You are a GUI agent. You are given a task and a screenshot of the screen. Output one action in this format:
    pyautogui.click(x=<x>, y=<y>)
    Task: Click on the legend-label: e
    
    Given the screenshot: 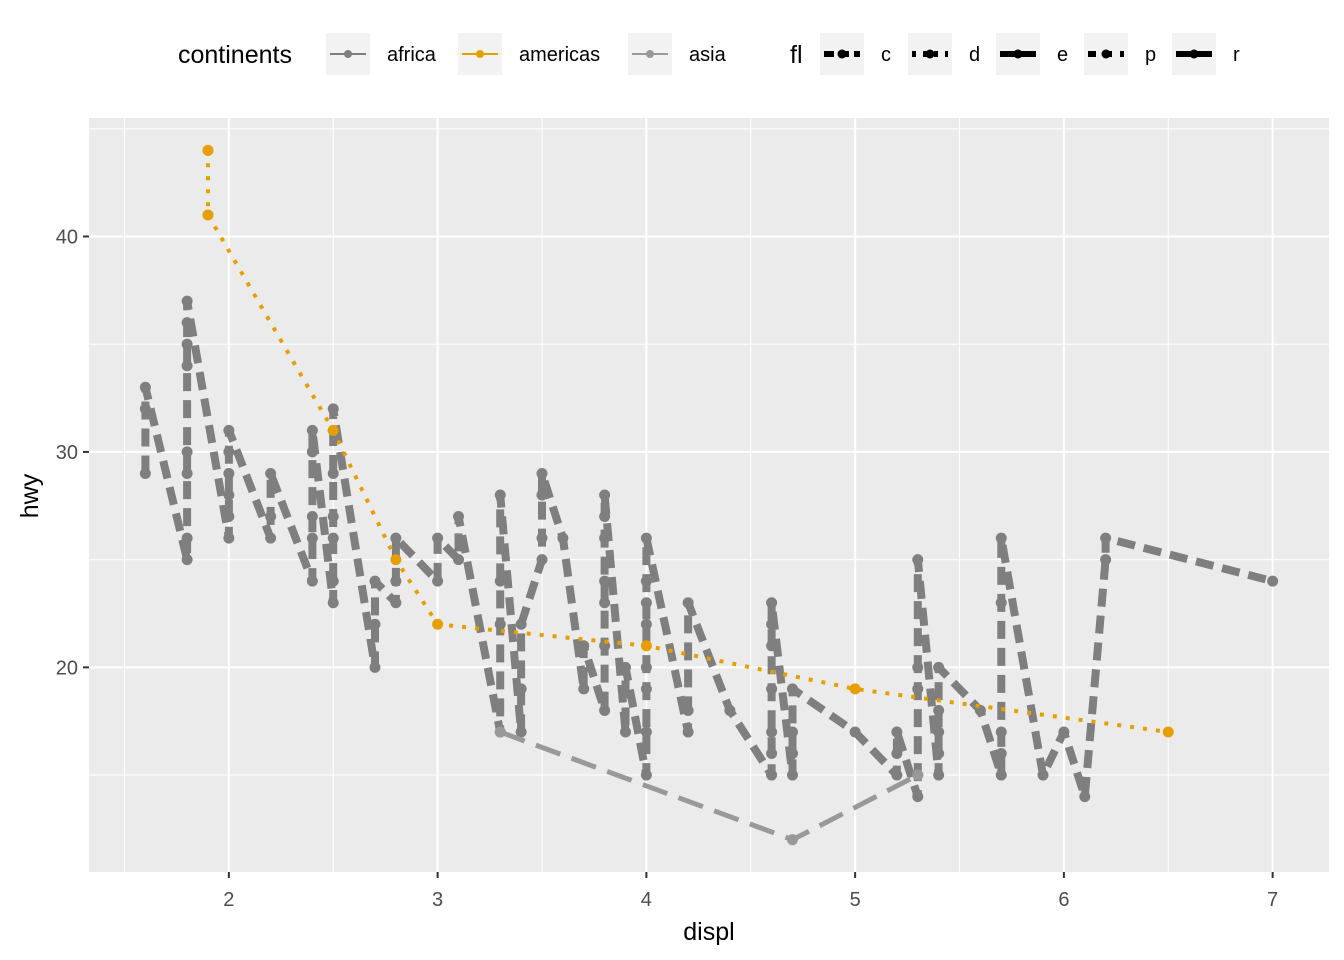 What is the action you would take?
    pyautogui.click(x=1062, y=55)
    